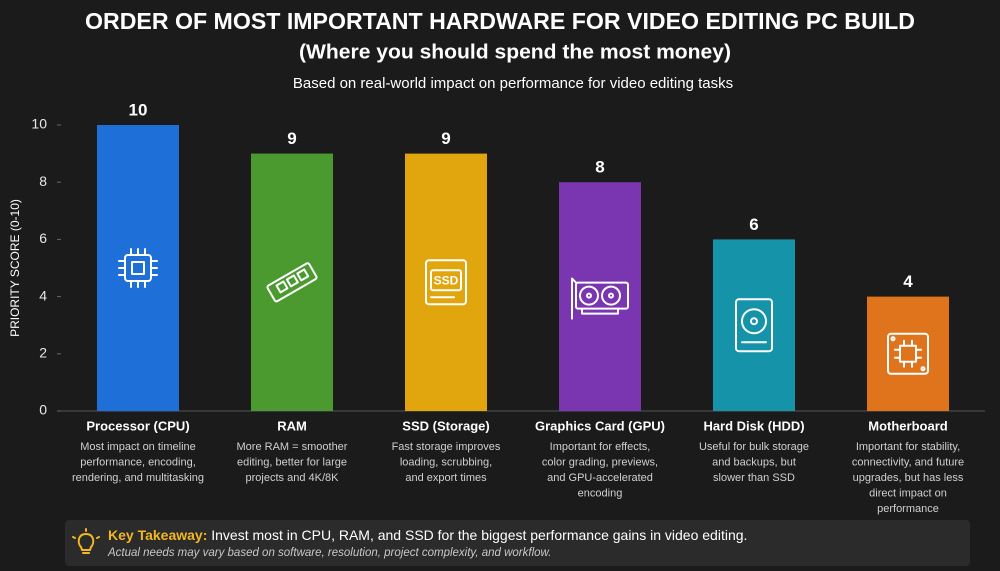  Describe the element at coordinates (600, 462) in the screenshot. I see `category-description: color grading, previews,` at that location.